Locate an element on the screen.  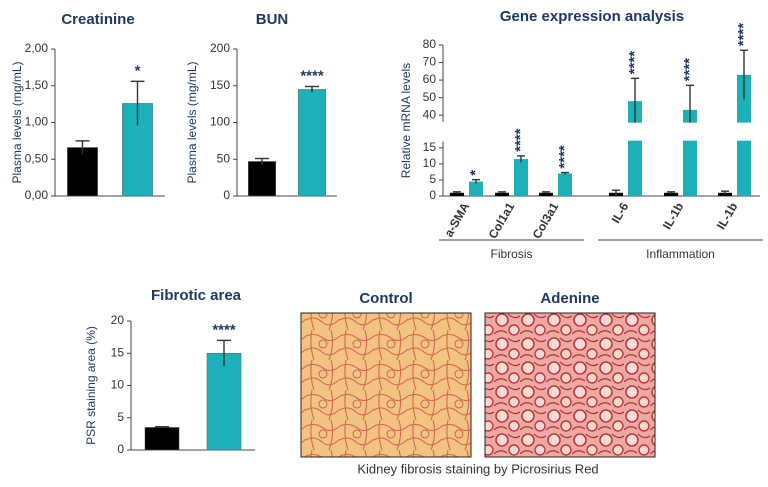
y-tick-label: 70 is located at coordinates (430, 62).